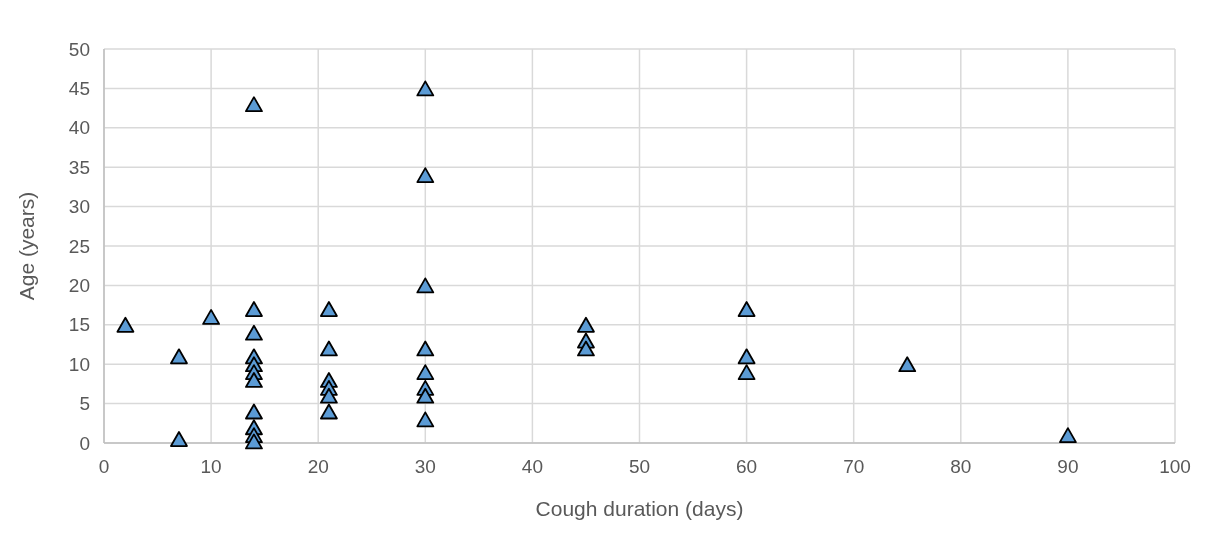 The height and width of the screenshot is (538, 1207). I want to click on y-tick-label: 50, so click(79, 49).